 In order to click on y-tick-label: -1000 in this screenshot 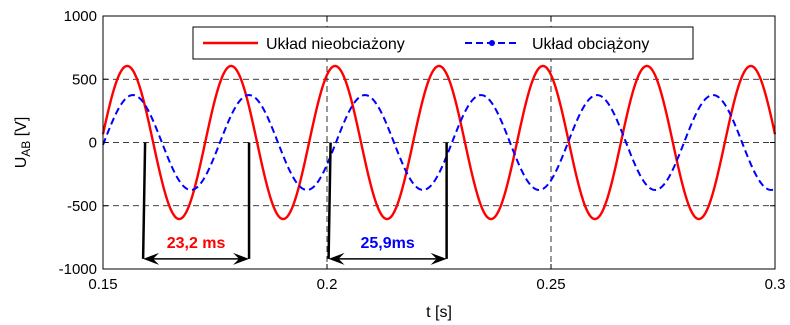, I will do `click(78, 269)`.